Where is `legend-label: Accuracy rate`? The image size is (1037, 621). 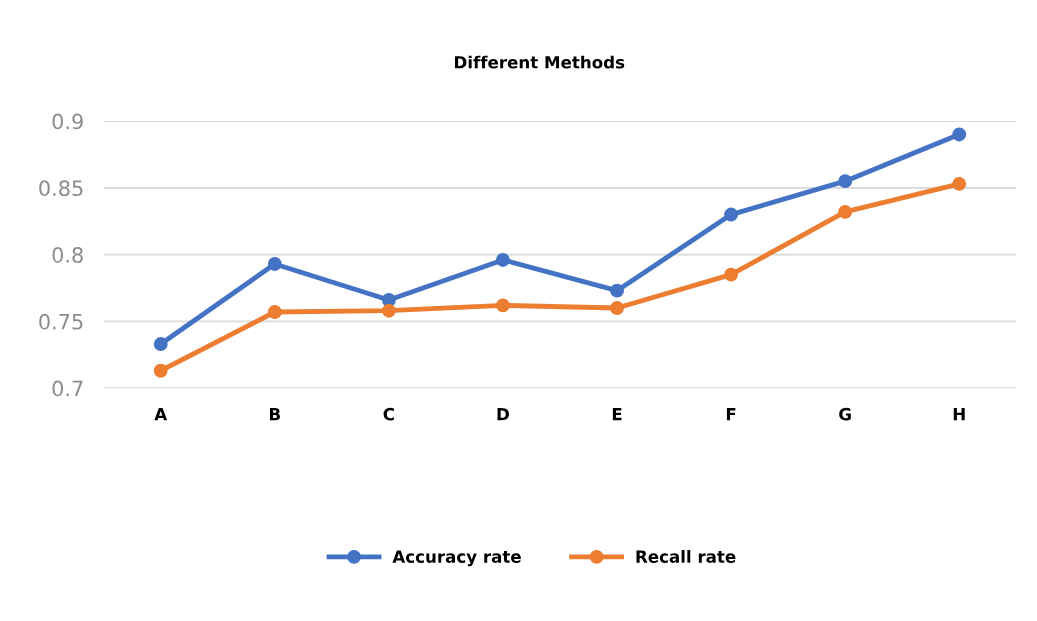 legend-label: Accuracy rate is located at coordinates (456, 558).